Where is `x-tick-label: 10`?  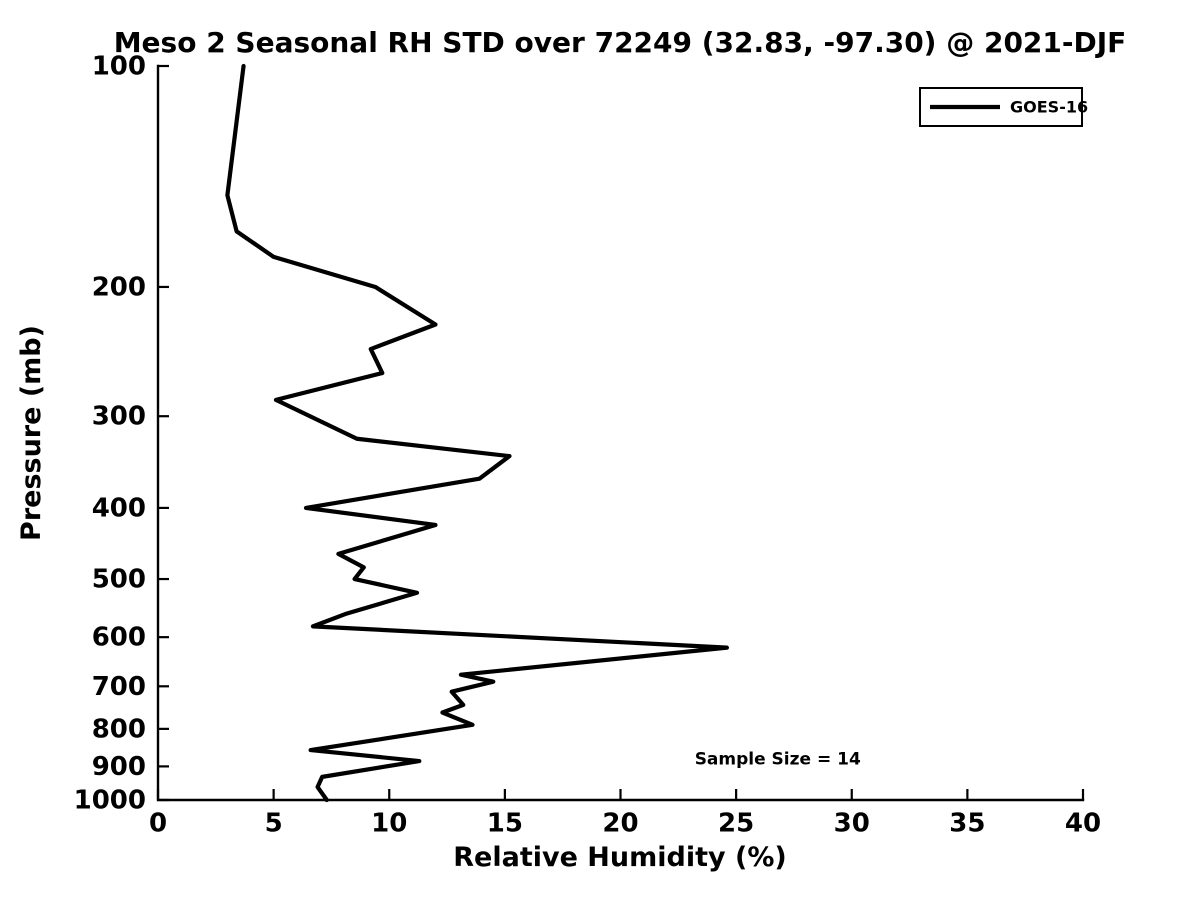 x-tick-label: 10 is located at coordinates (389, 823).